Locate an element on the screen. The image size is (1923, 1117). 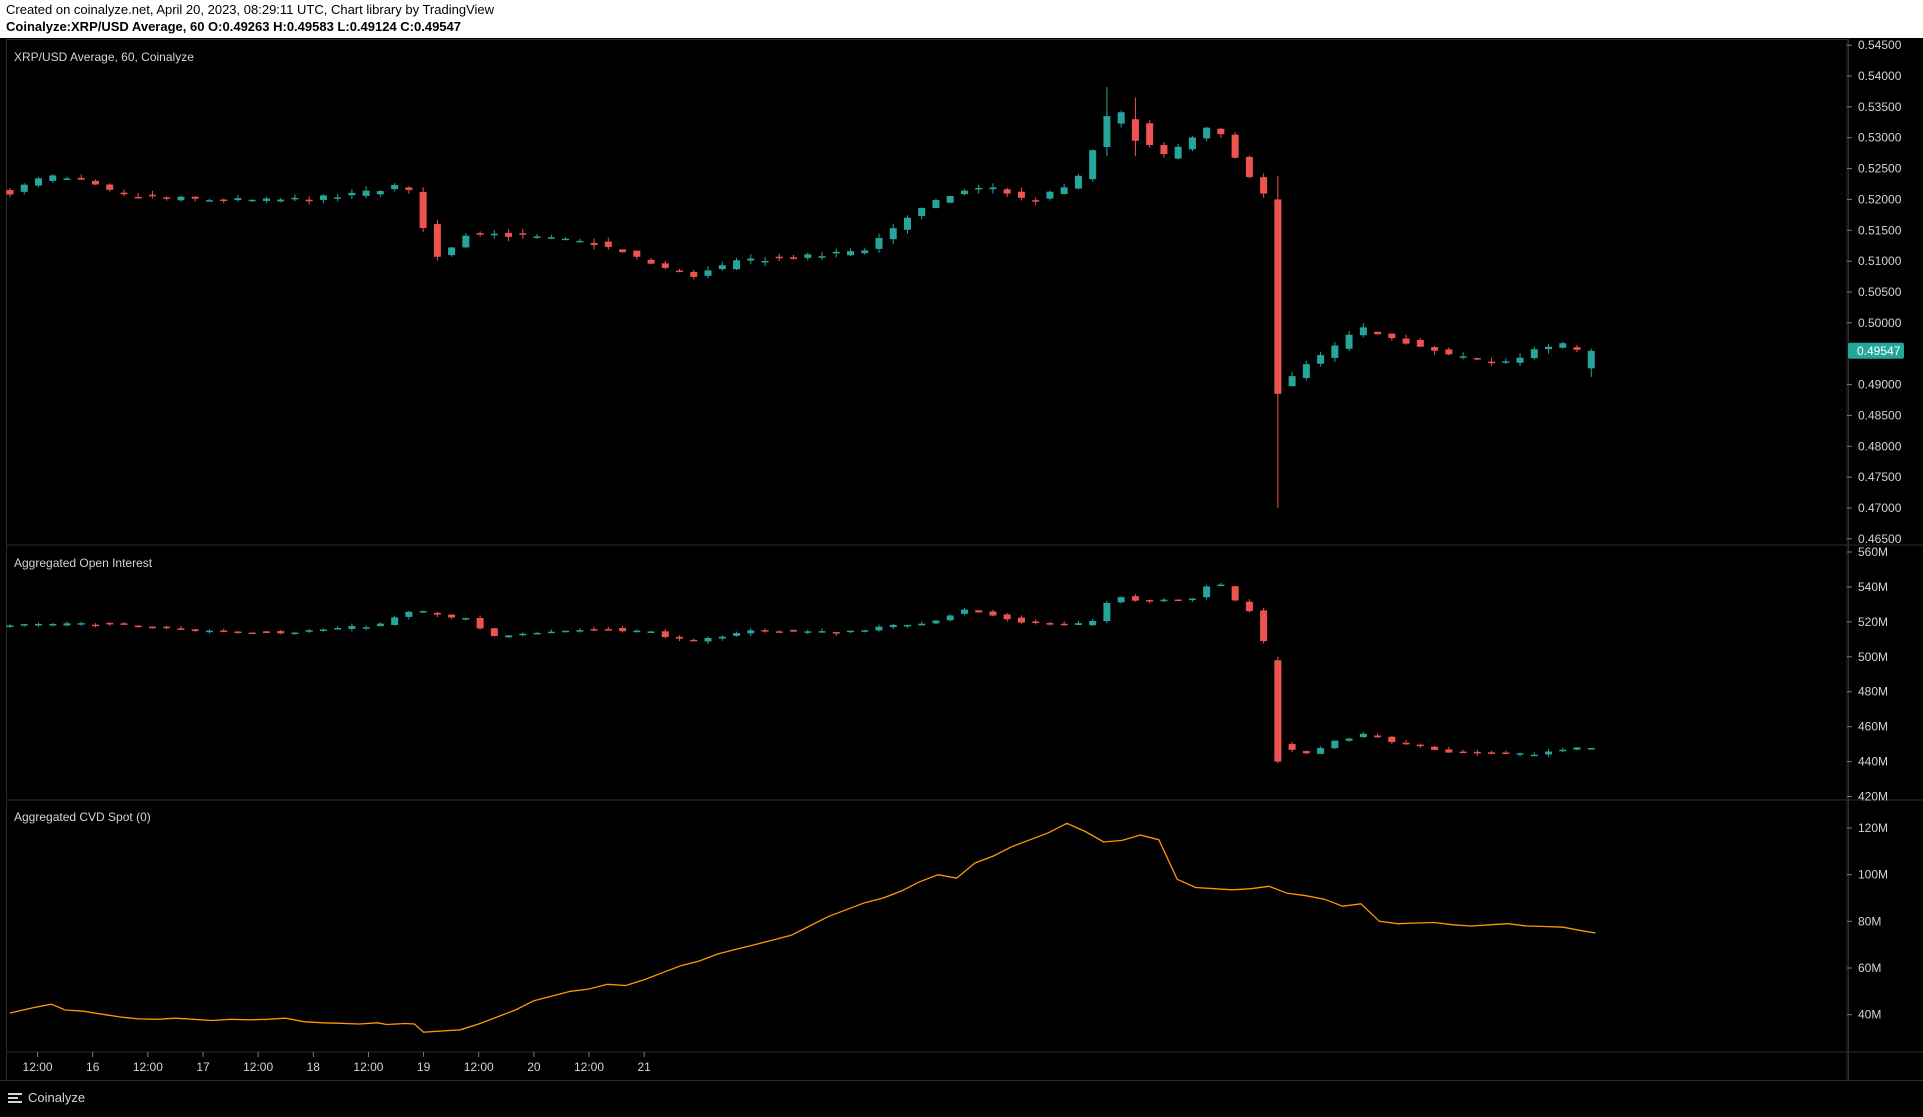
y-tick-label: 0.48000 is located at coordinates (1880, 446).